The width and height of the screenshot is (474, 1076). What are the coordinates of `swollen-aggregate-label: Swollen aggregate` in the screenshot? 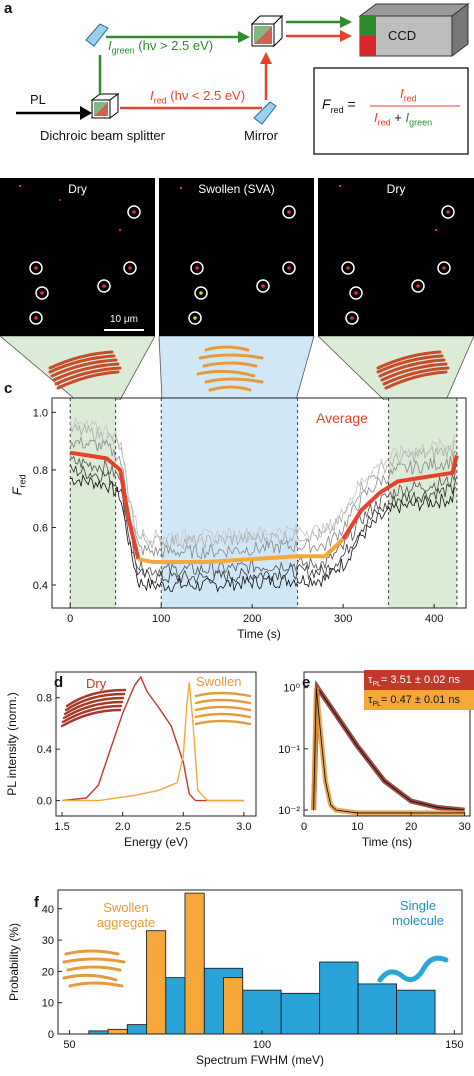 It's located at (126, 915).